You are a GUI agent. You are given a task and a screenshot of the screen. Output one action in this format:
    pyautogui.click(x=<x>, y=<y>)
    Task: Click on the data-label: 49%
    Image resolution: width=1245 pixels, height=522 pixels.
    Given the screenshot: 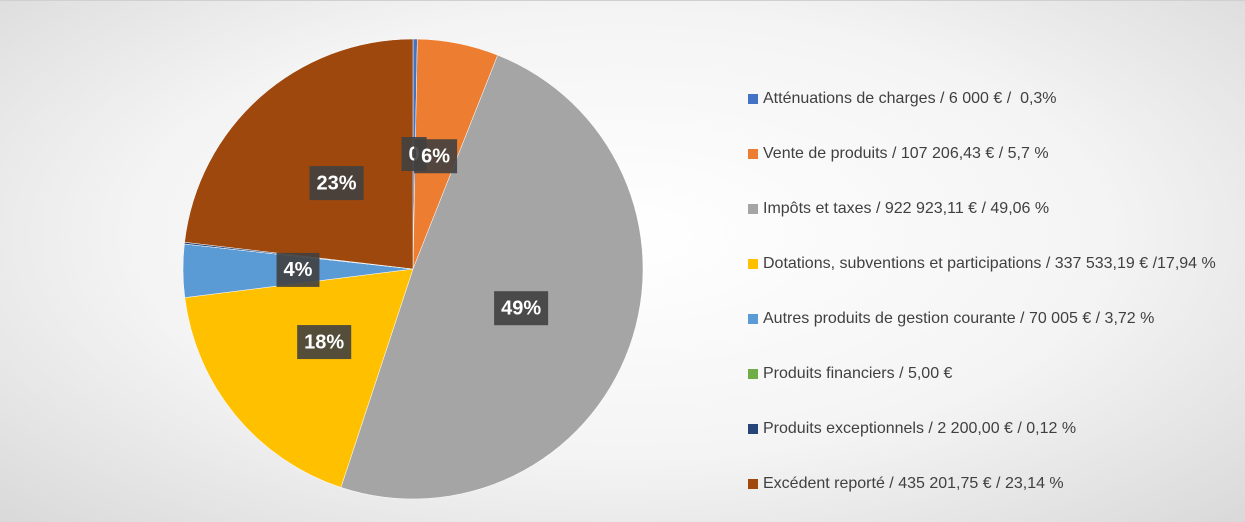 What is the action you would take?
    pyautogui.click(x=521, y=308)
    